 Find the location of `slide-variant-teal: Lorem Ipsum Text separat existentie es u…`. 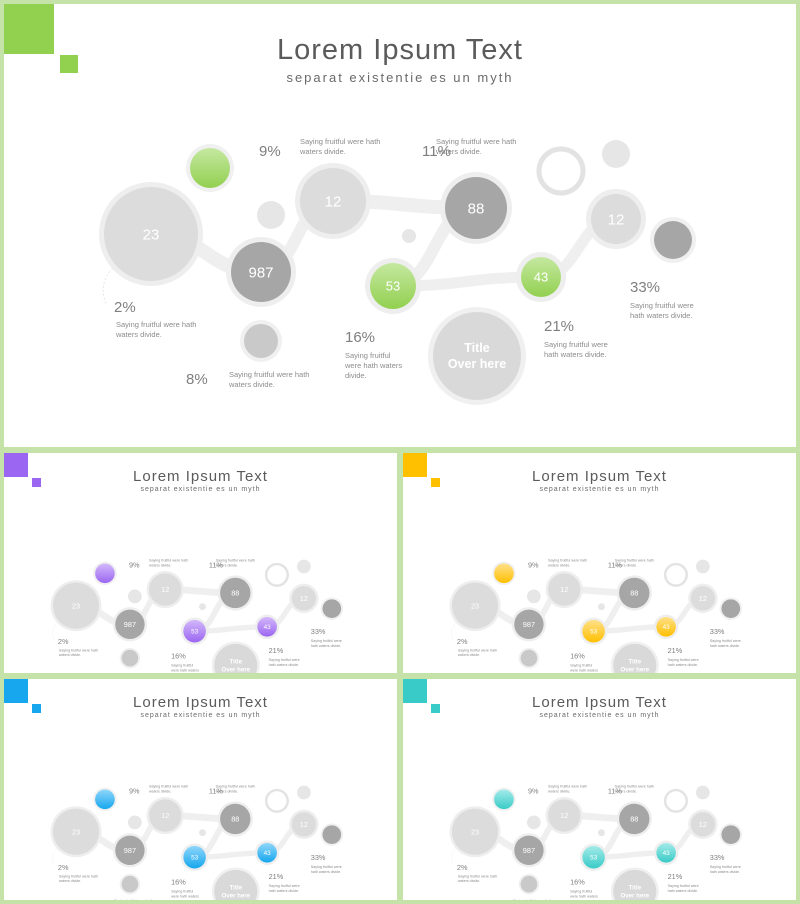

slide-variant-teal: Lorem Ipsum Text separat existentie es u… is located at coordinates (599, 789).